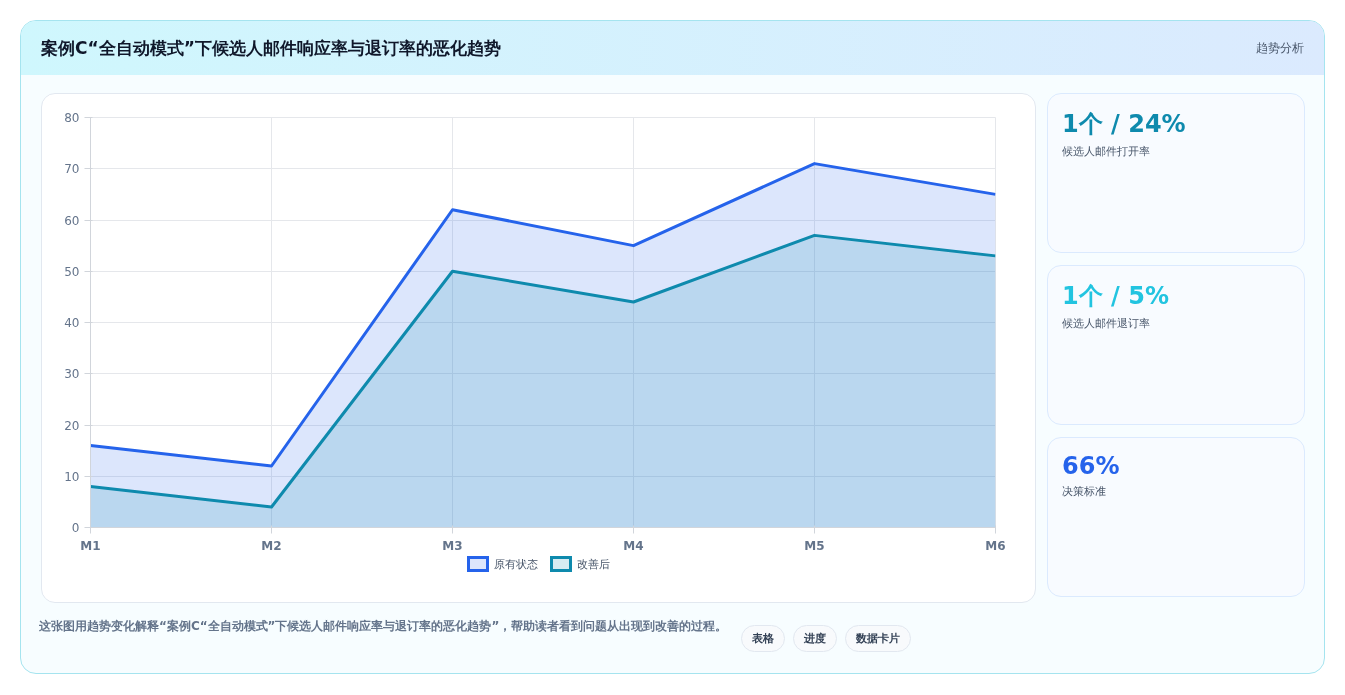 Image resolution: width=1345 pixels, height=695 pixels. What do you see at coordinates (763, 638) in the screenshot?
I see `text: 表格` at bounding box center [763, 638].